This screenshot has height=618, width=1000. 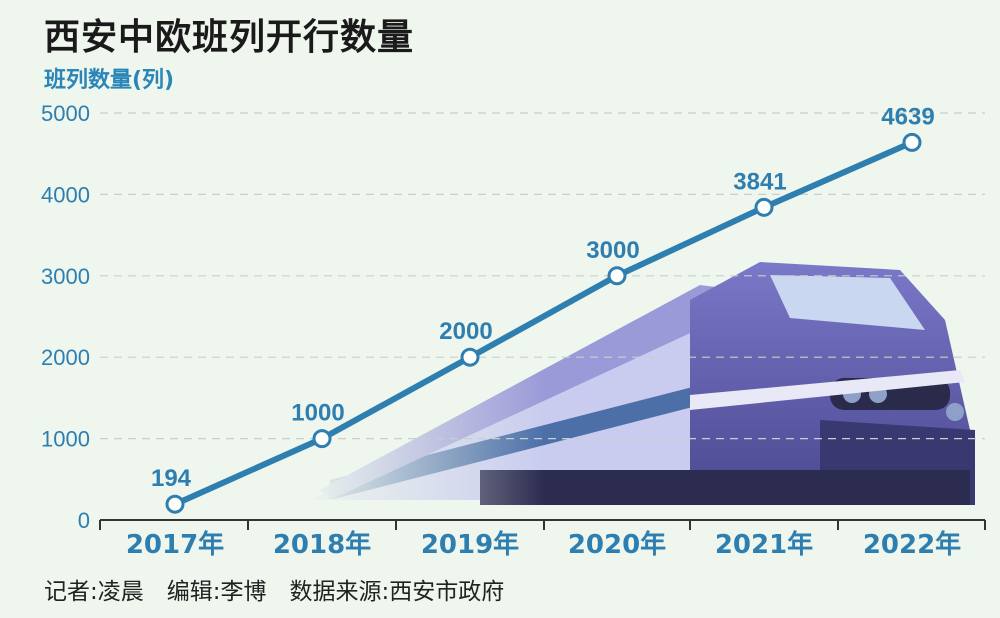 I want to click on x-tick-label: 2020年, so click(x=617, y=544).